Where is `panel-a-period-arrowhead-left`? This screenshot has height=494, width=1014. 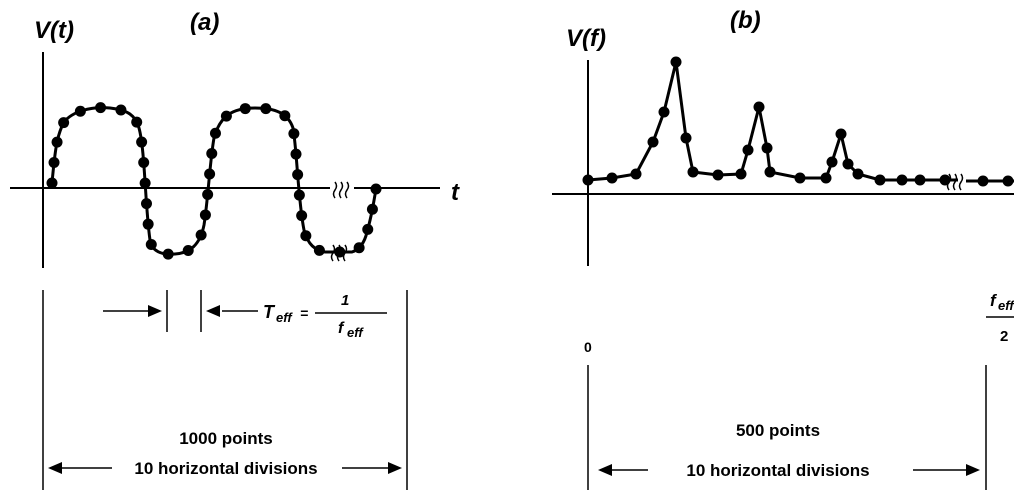 panel-a-period-arrowhead-left is located at coordinates (155, 311).